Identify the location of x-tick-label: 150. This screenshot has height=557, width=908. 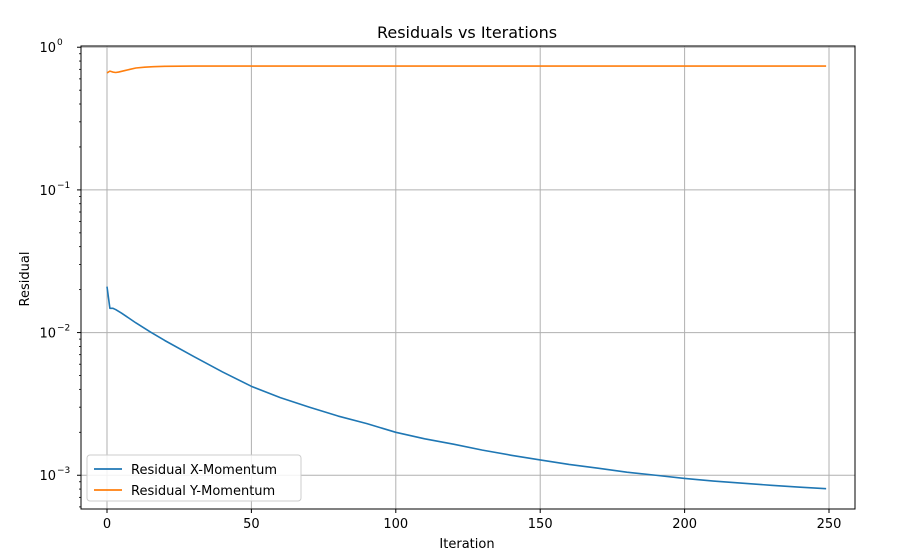
(540, 524).